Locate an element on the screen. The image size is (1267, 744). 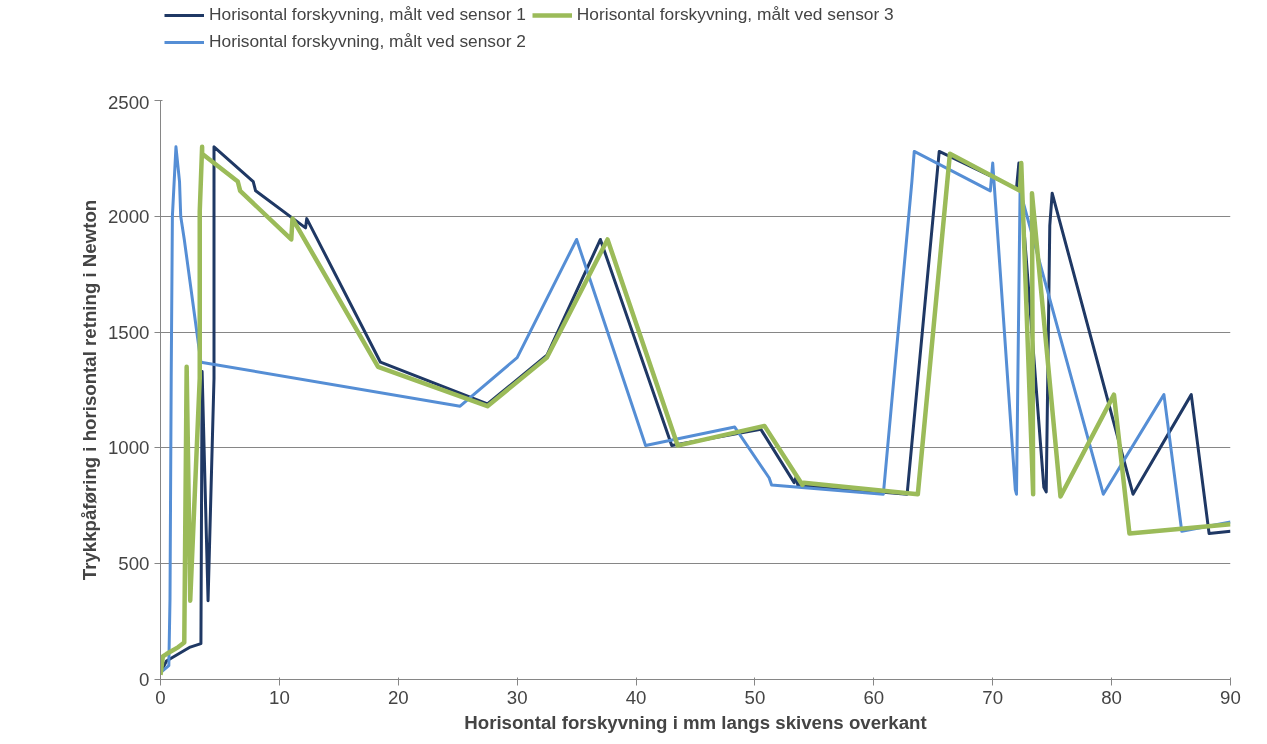
y-tick-label: 500 is located at coordinates (134, 564).